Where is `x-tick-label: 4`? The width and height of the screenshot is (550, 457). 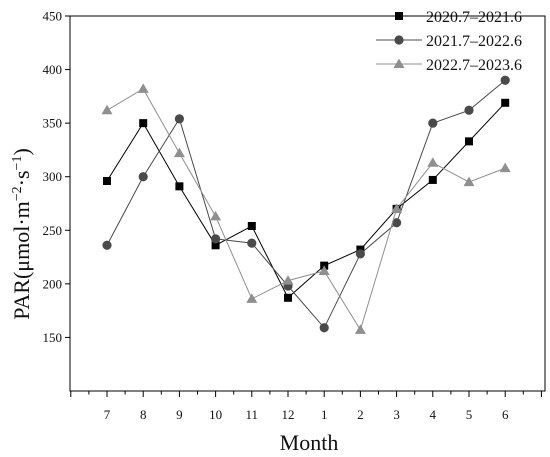
x-tick-label: 4 is located at coordinates (433, 414).